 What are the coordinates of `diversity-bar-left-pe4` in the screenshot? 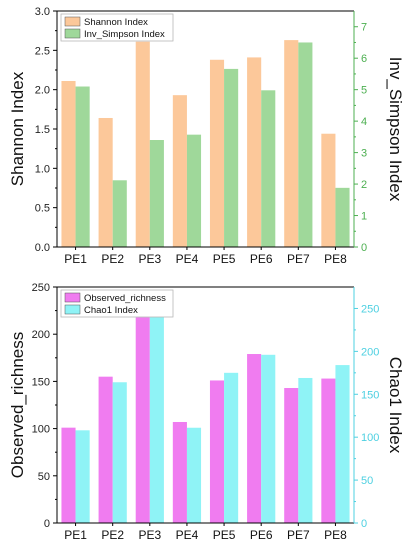 It's located at (179, 171).